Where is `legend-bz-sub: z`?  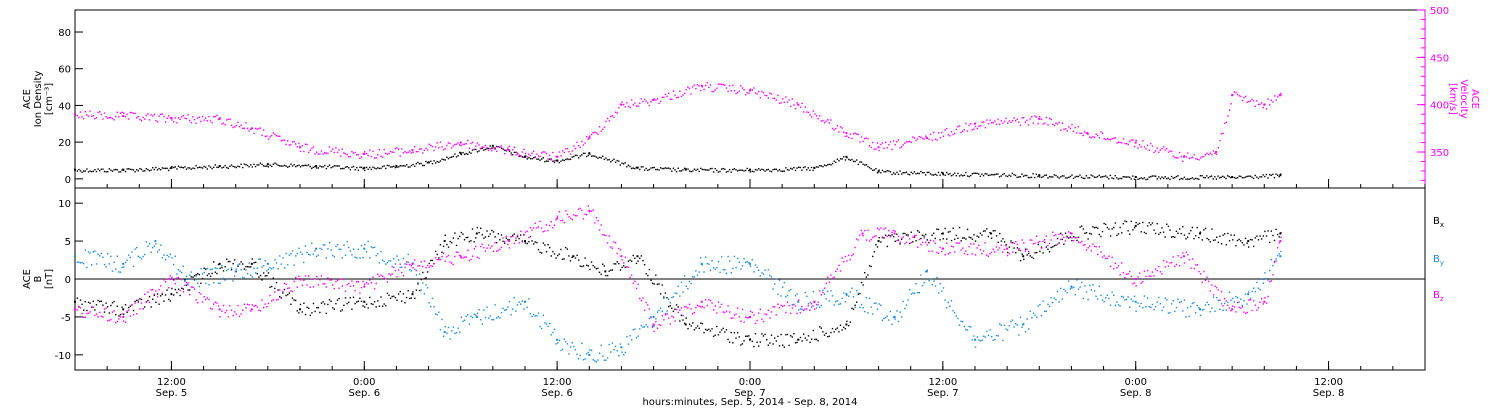 legend-bz-sub: z is located at coordinates (1442, 299).